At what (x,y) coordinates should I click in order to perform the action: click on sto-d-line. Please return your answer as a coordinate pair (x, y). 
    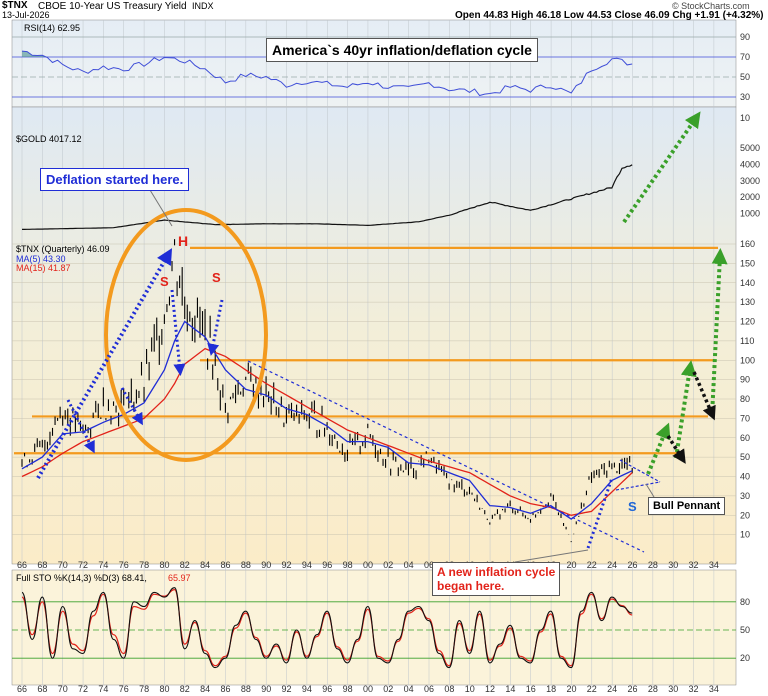
    Looking at the image, I should click on (327, 627).